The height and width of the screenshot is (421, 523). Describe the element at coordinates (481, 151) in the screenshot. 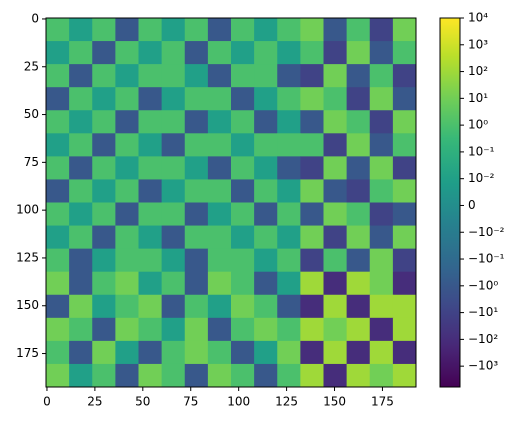

I see `colorbar-tick-label: 10⁻¹` at that location.